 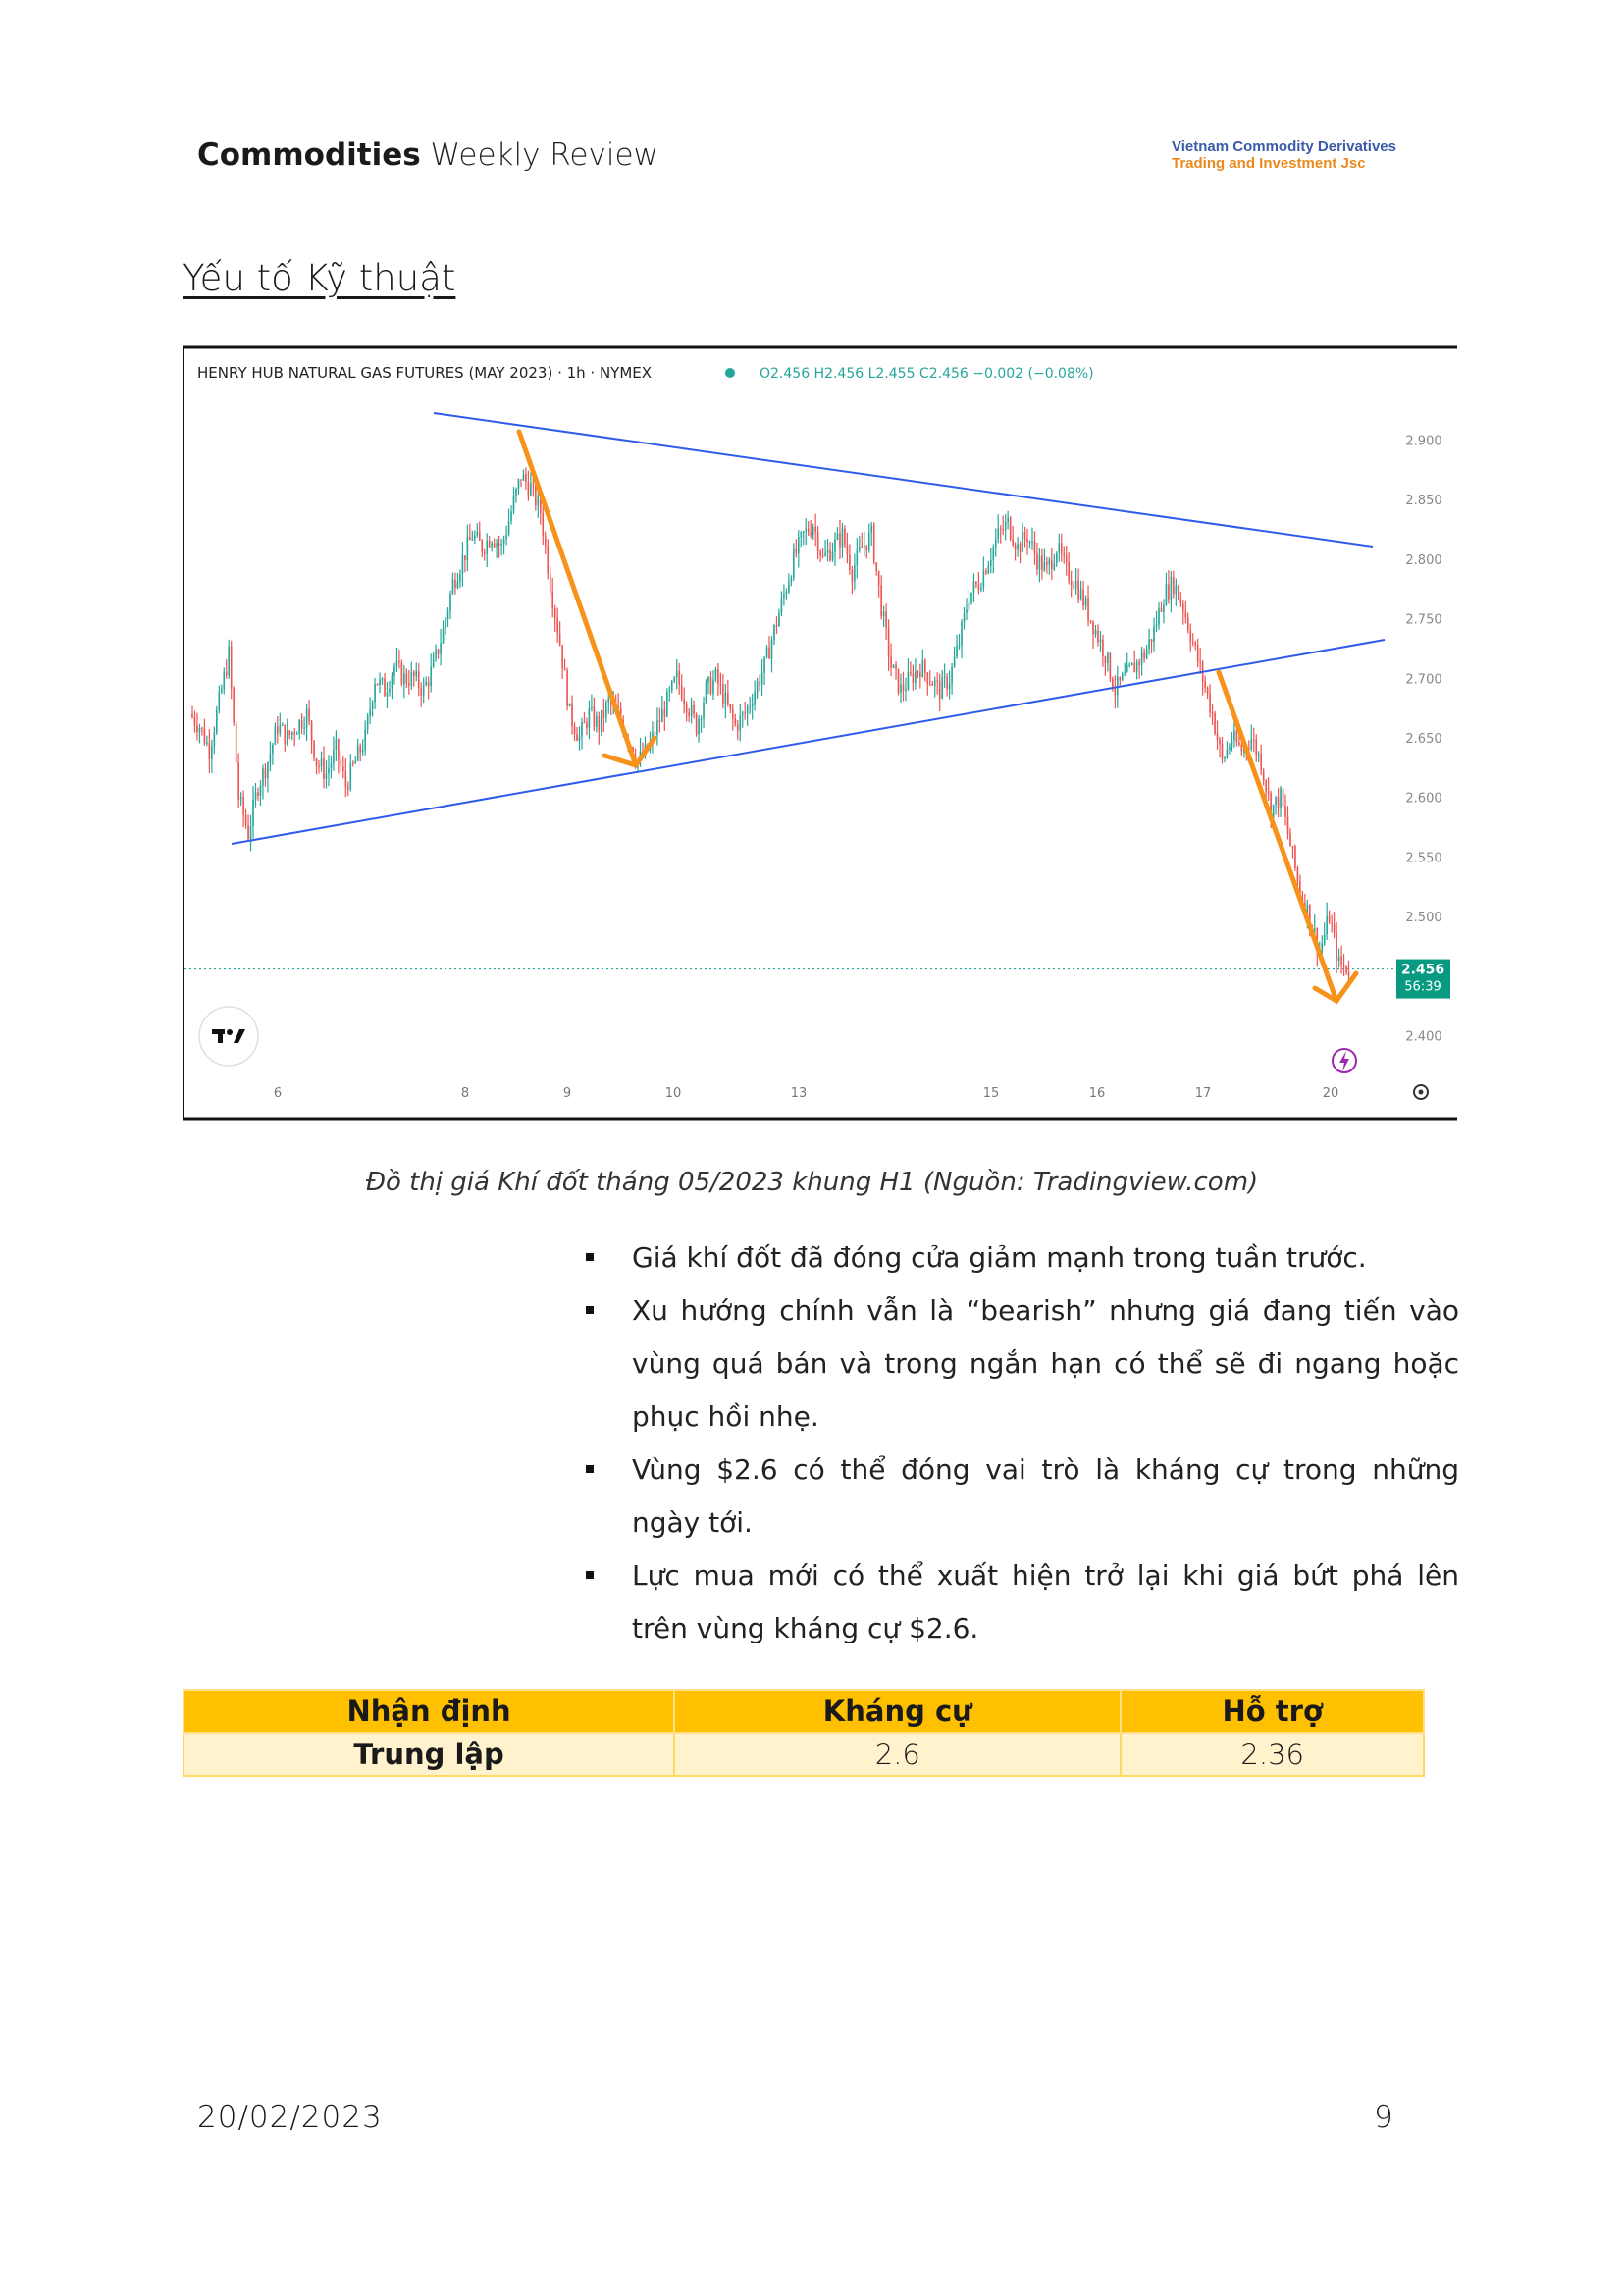 I want to click on y-tick-label: 2.600, so click(x=1423, y=800).